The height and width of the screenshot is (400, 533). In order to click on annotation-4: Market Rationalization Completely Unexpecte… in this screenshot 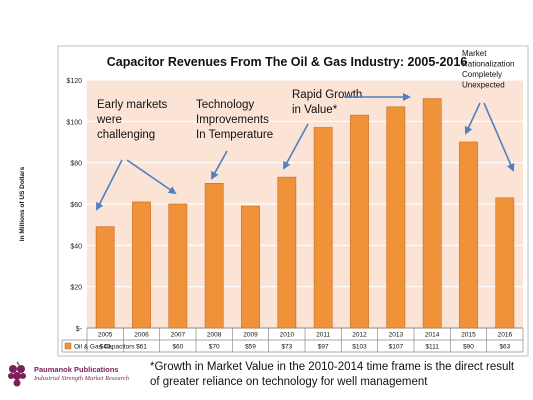, I will do `click(488, 69)`.